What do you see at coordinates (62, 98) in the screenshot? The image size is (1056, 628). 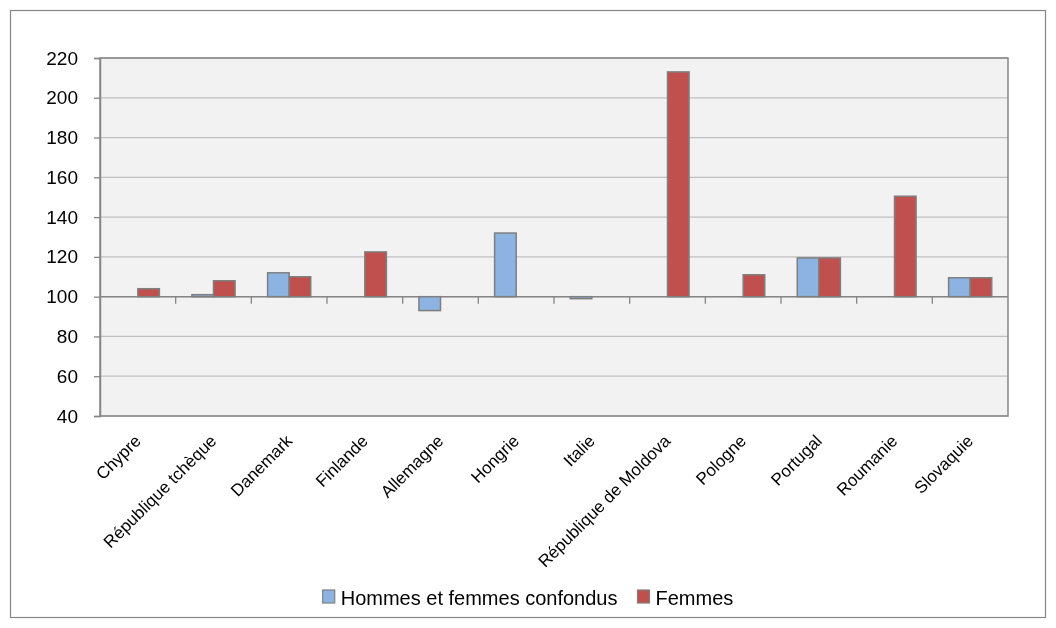 I see `y-tick-label: 200` at bounding box center [62, 98].